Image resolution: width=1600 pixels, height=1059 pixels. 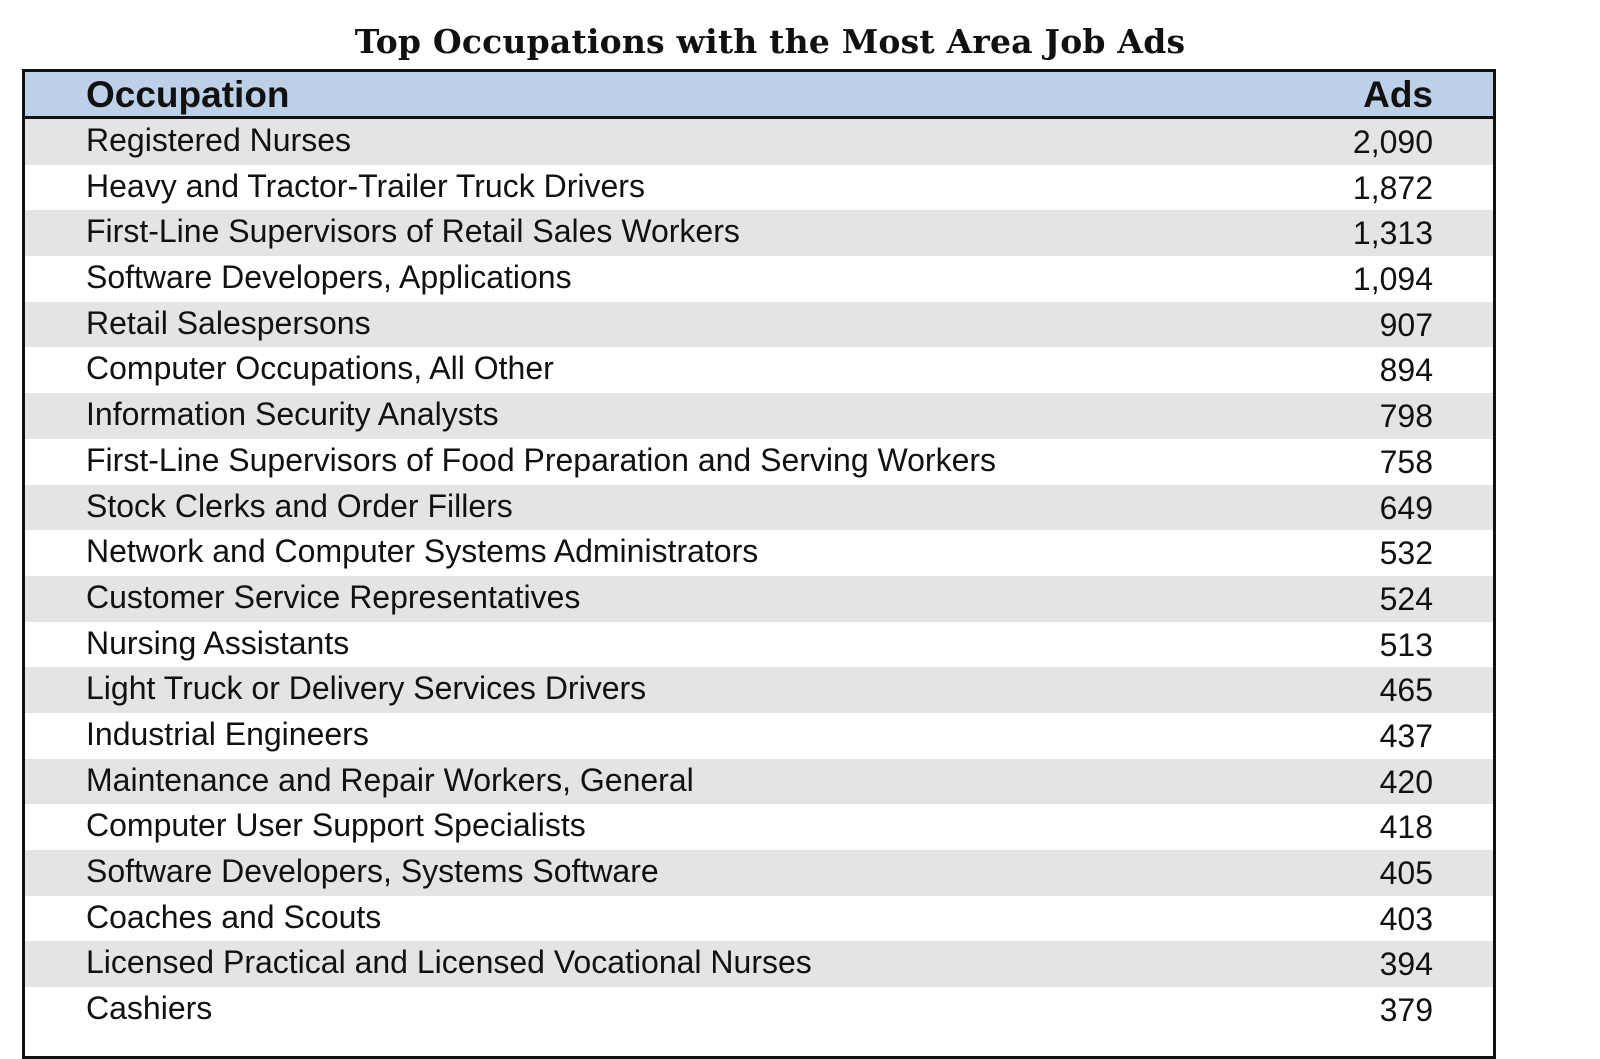 I want to click on occupation-cell: Computer Occupations, All Other, so click(x=320, y=368).